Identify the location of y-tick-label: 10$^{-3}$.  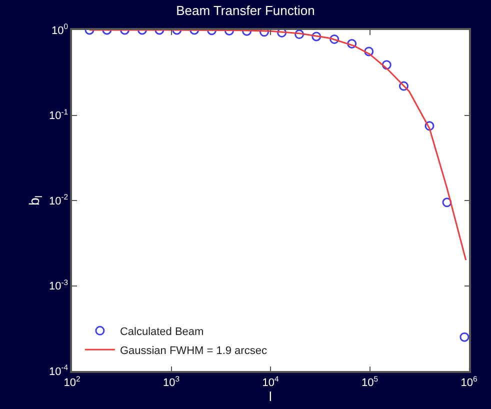
(58, 285).